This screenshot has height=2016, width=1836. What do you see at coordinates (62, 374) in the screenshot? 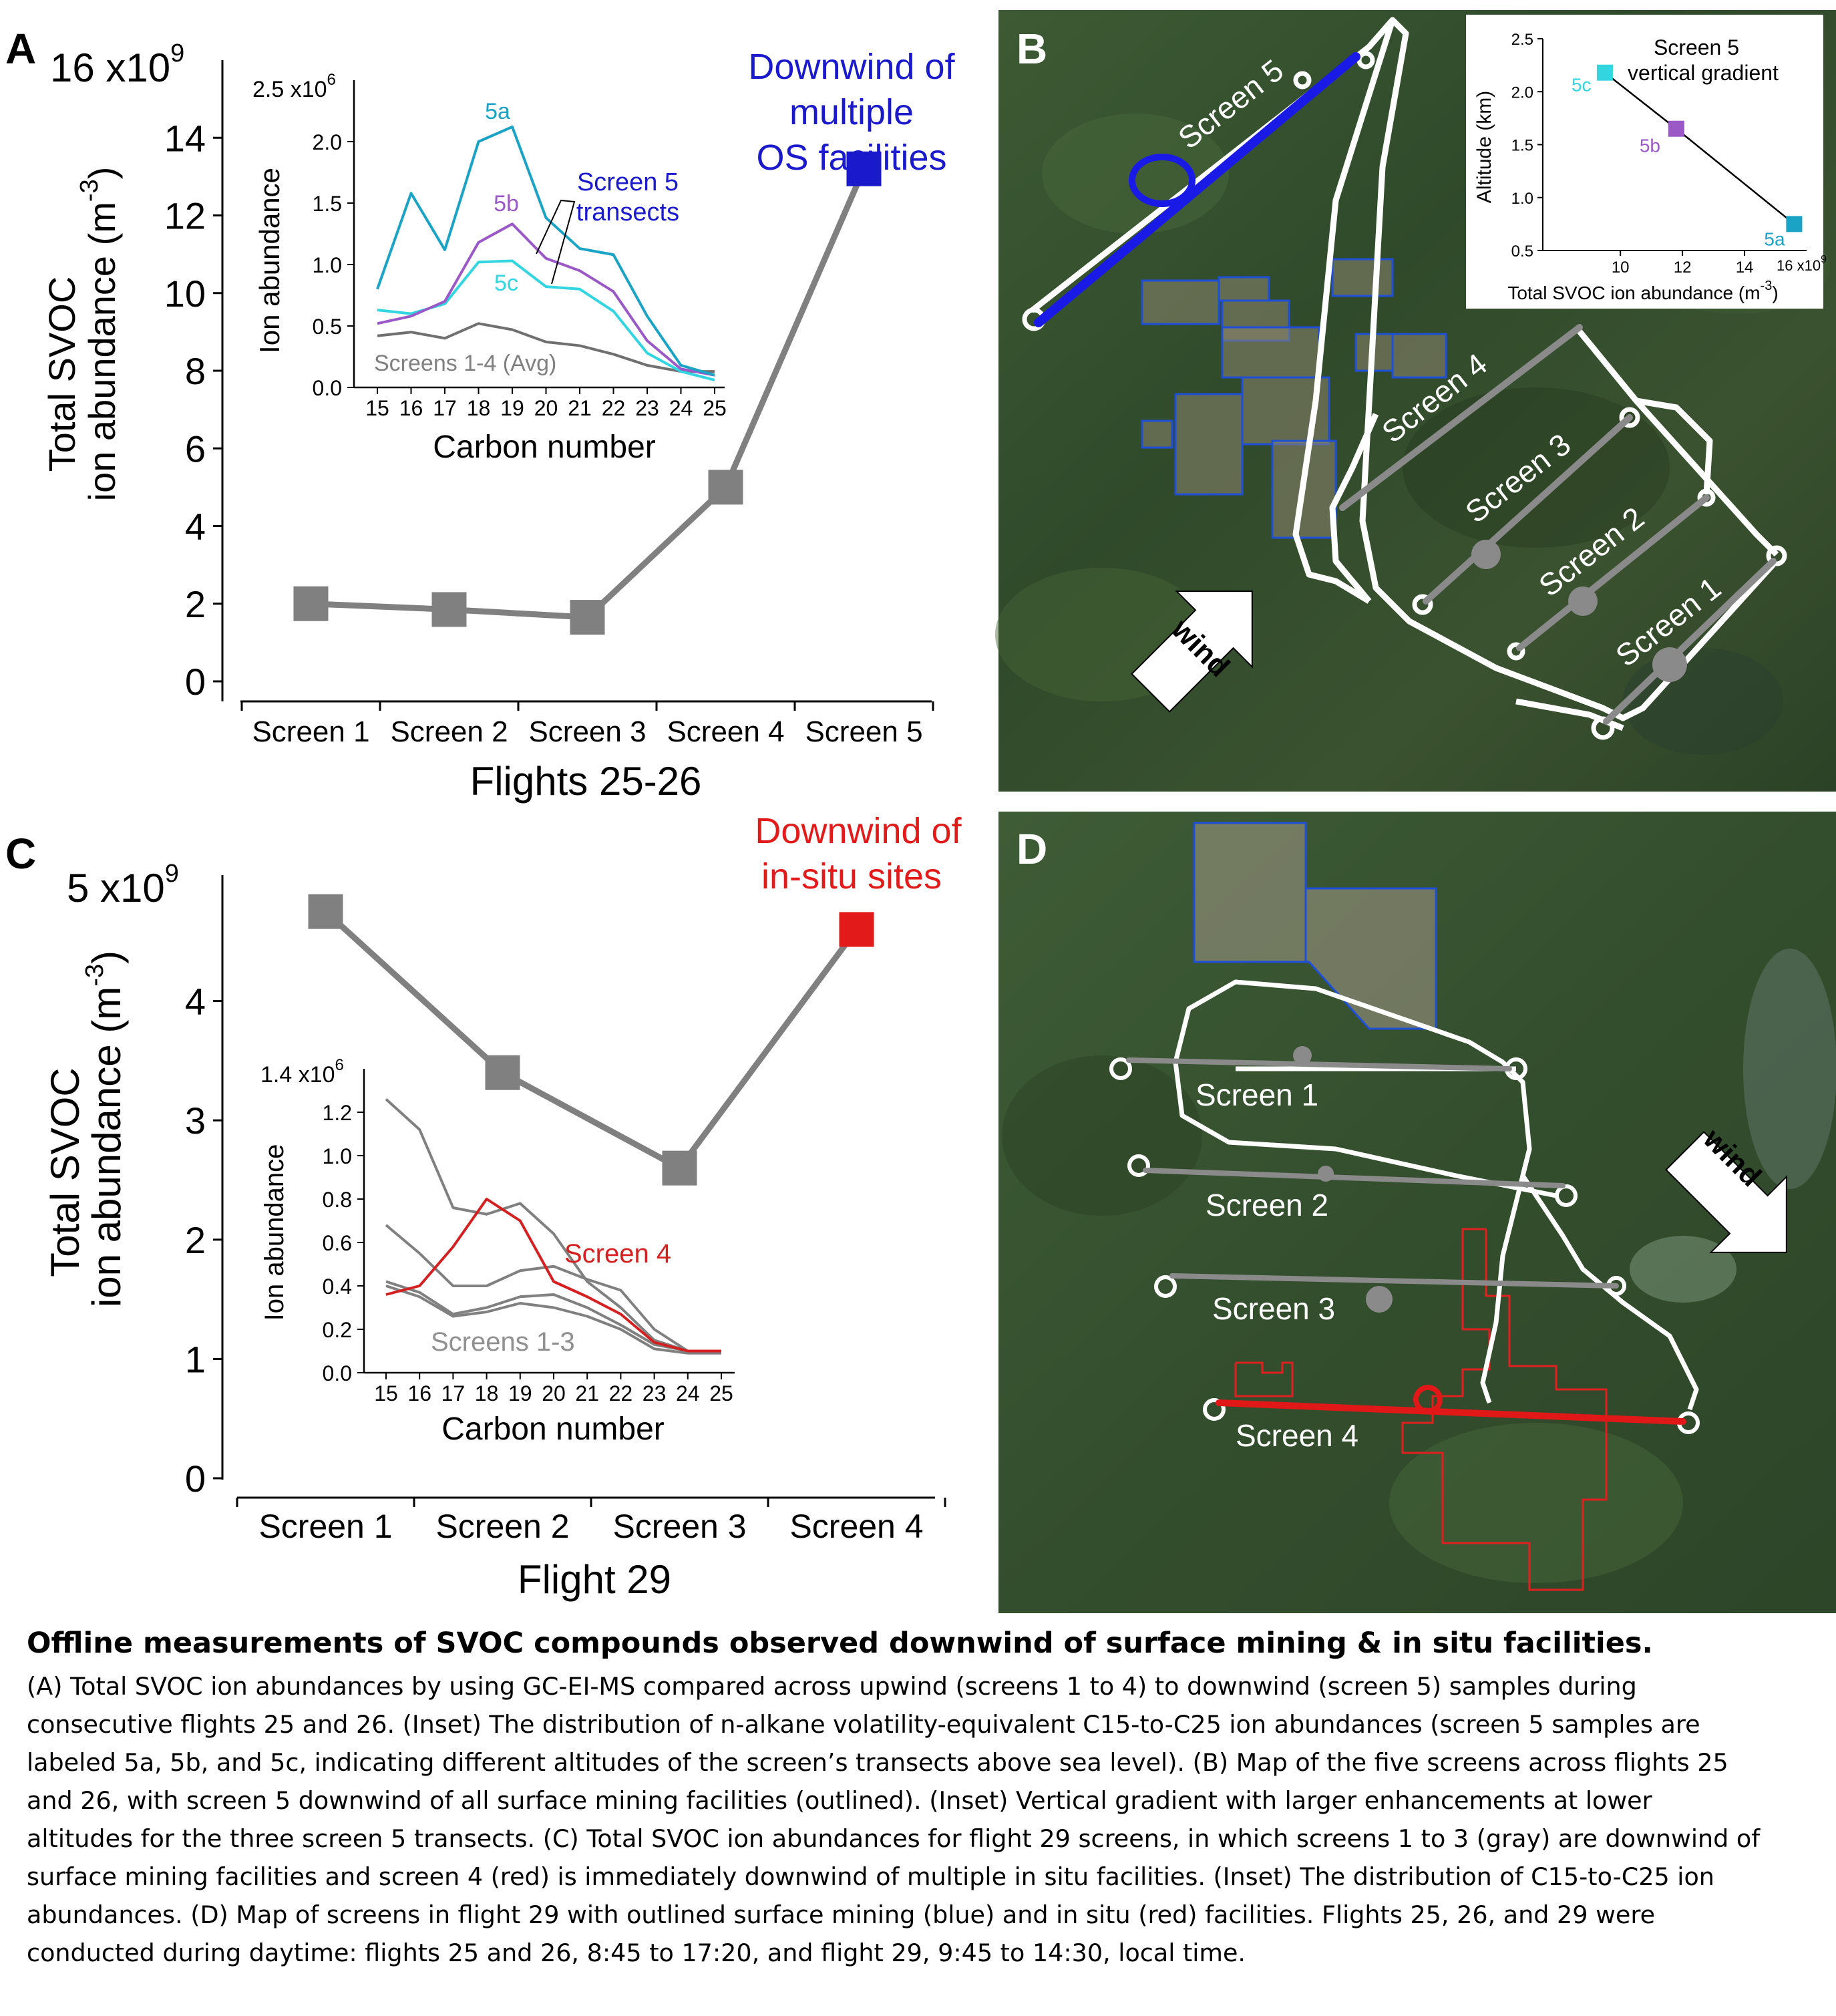
I see `y-axis-label: Total SVOC` at bounding box center [62, 374].